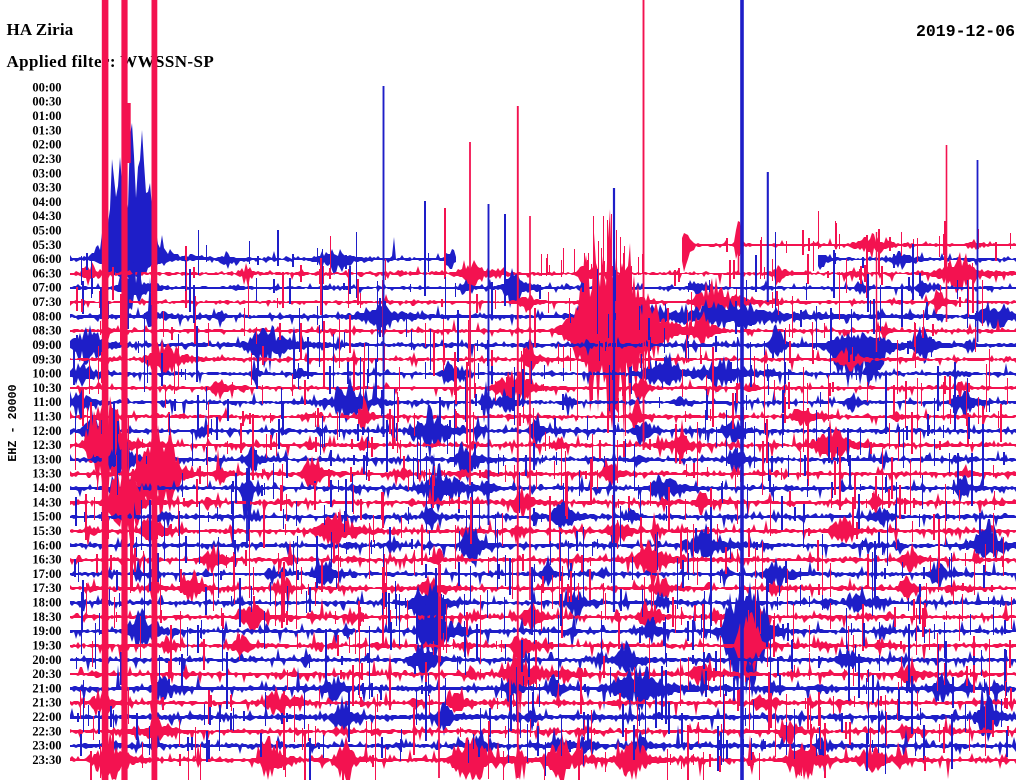 The image size is (1024, 780). Describe the element at coordinates (46, 574) in the screenshot. I see `svg-text: 17:00` at that location.